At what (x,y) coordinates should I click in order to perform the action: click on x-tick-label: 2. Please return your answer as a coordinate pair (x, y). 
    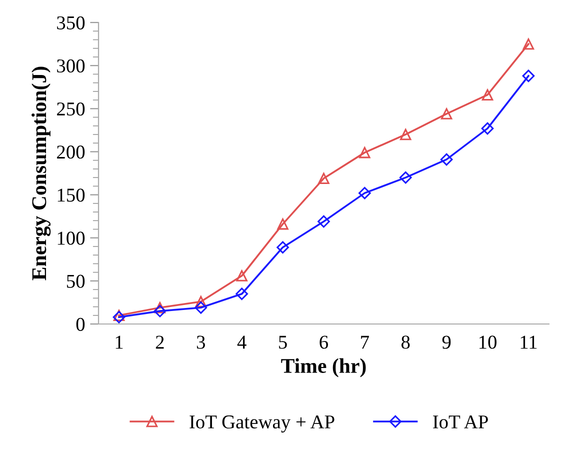
    Looking at the image, I should click on (160, 342).